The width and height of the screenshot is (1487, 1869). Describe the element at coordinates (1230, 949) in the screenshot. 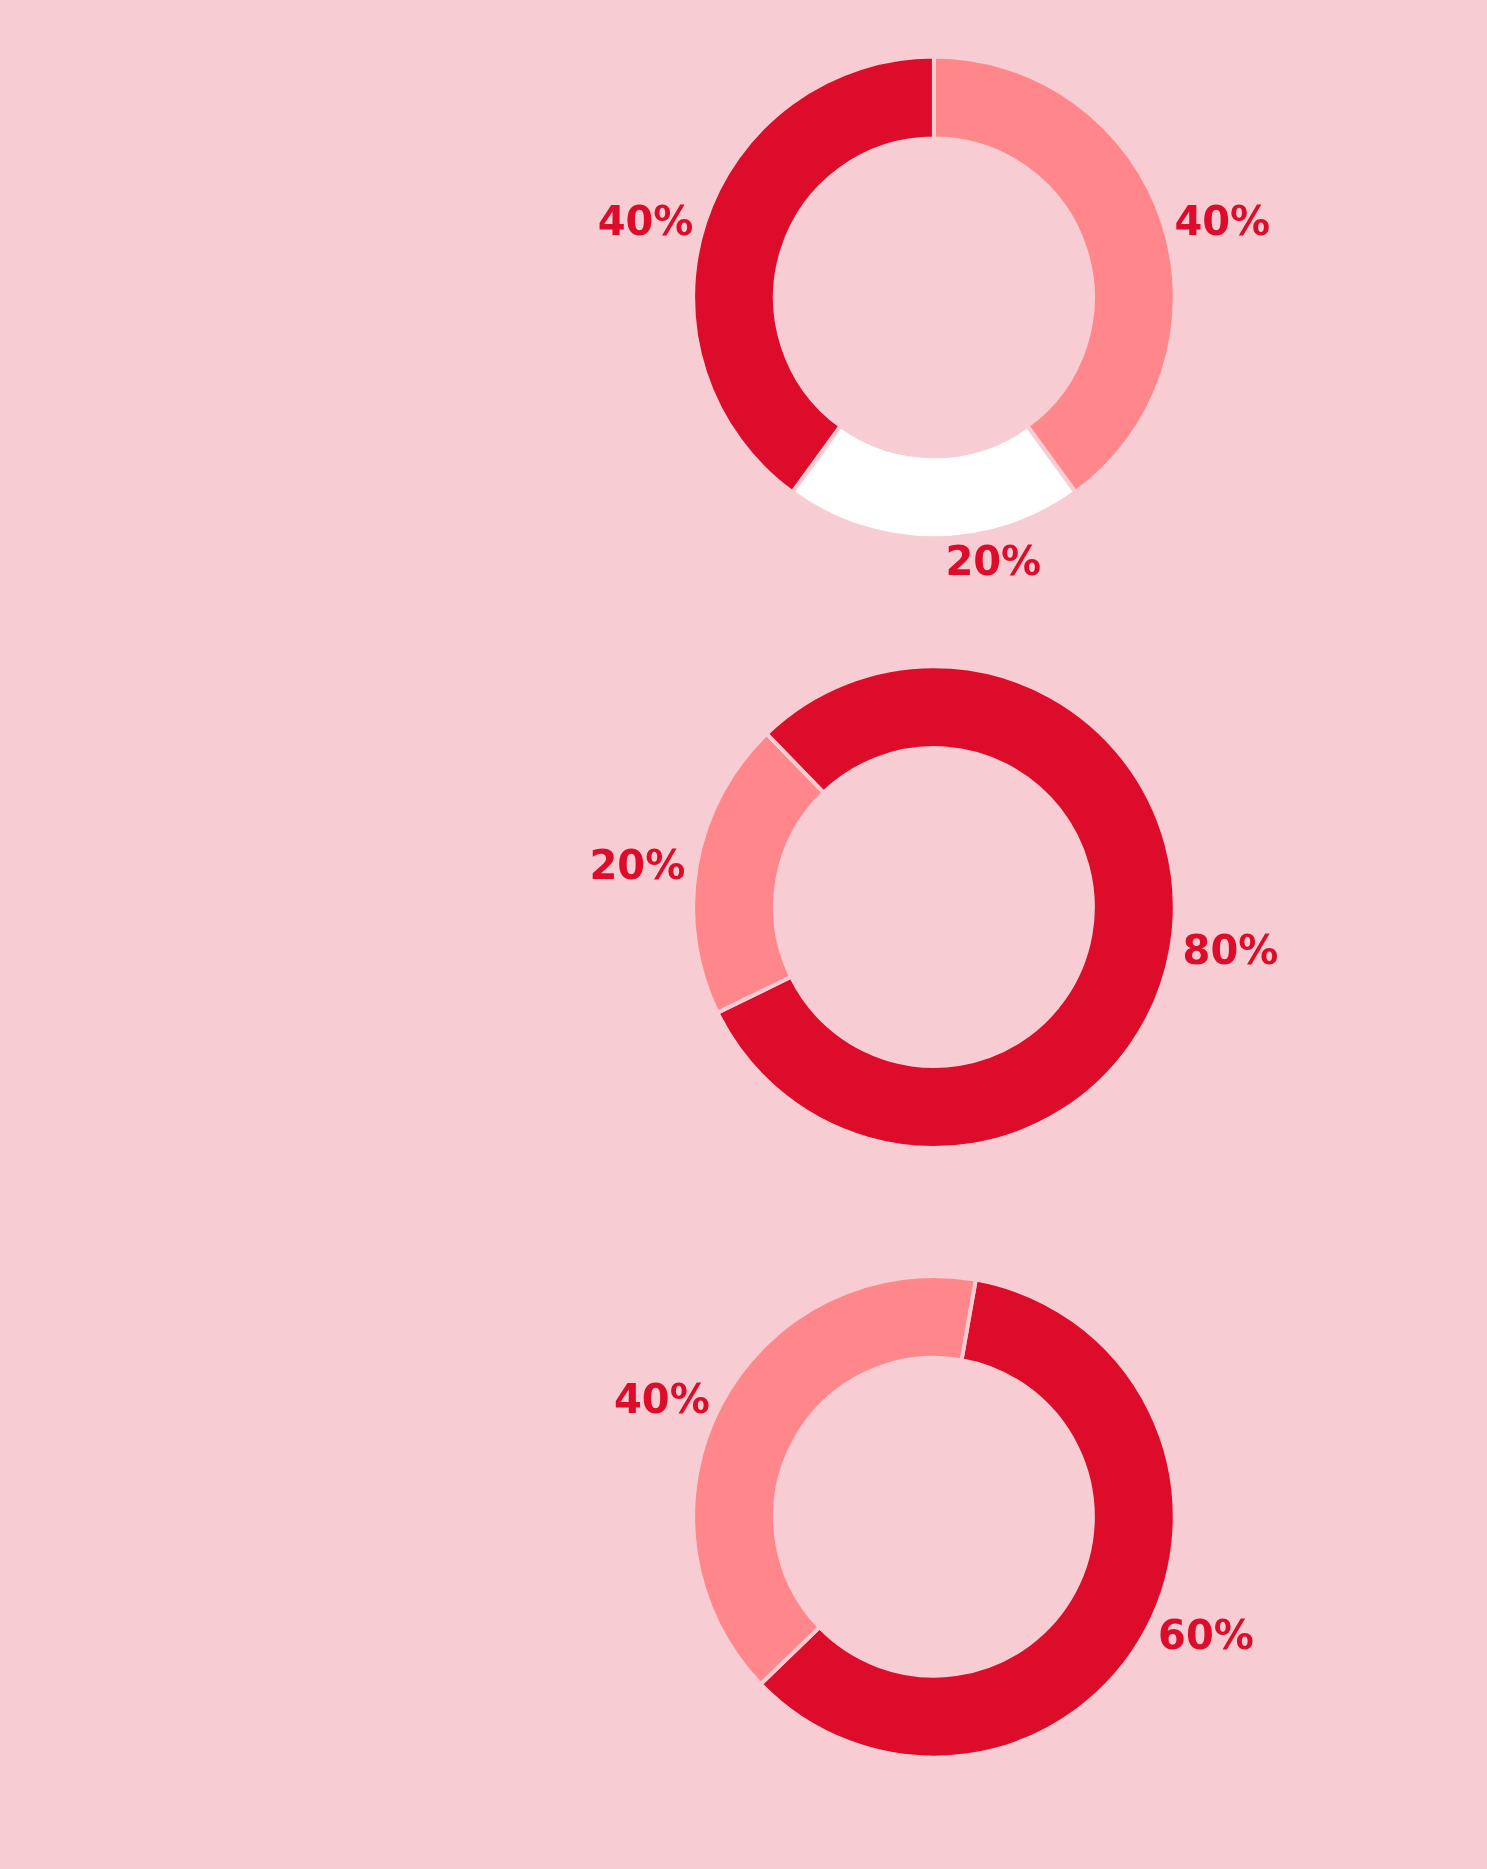

I see `data-label: 80%` at that location.